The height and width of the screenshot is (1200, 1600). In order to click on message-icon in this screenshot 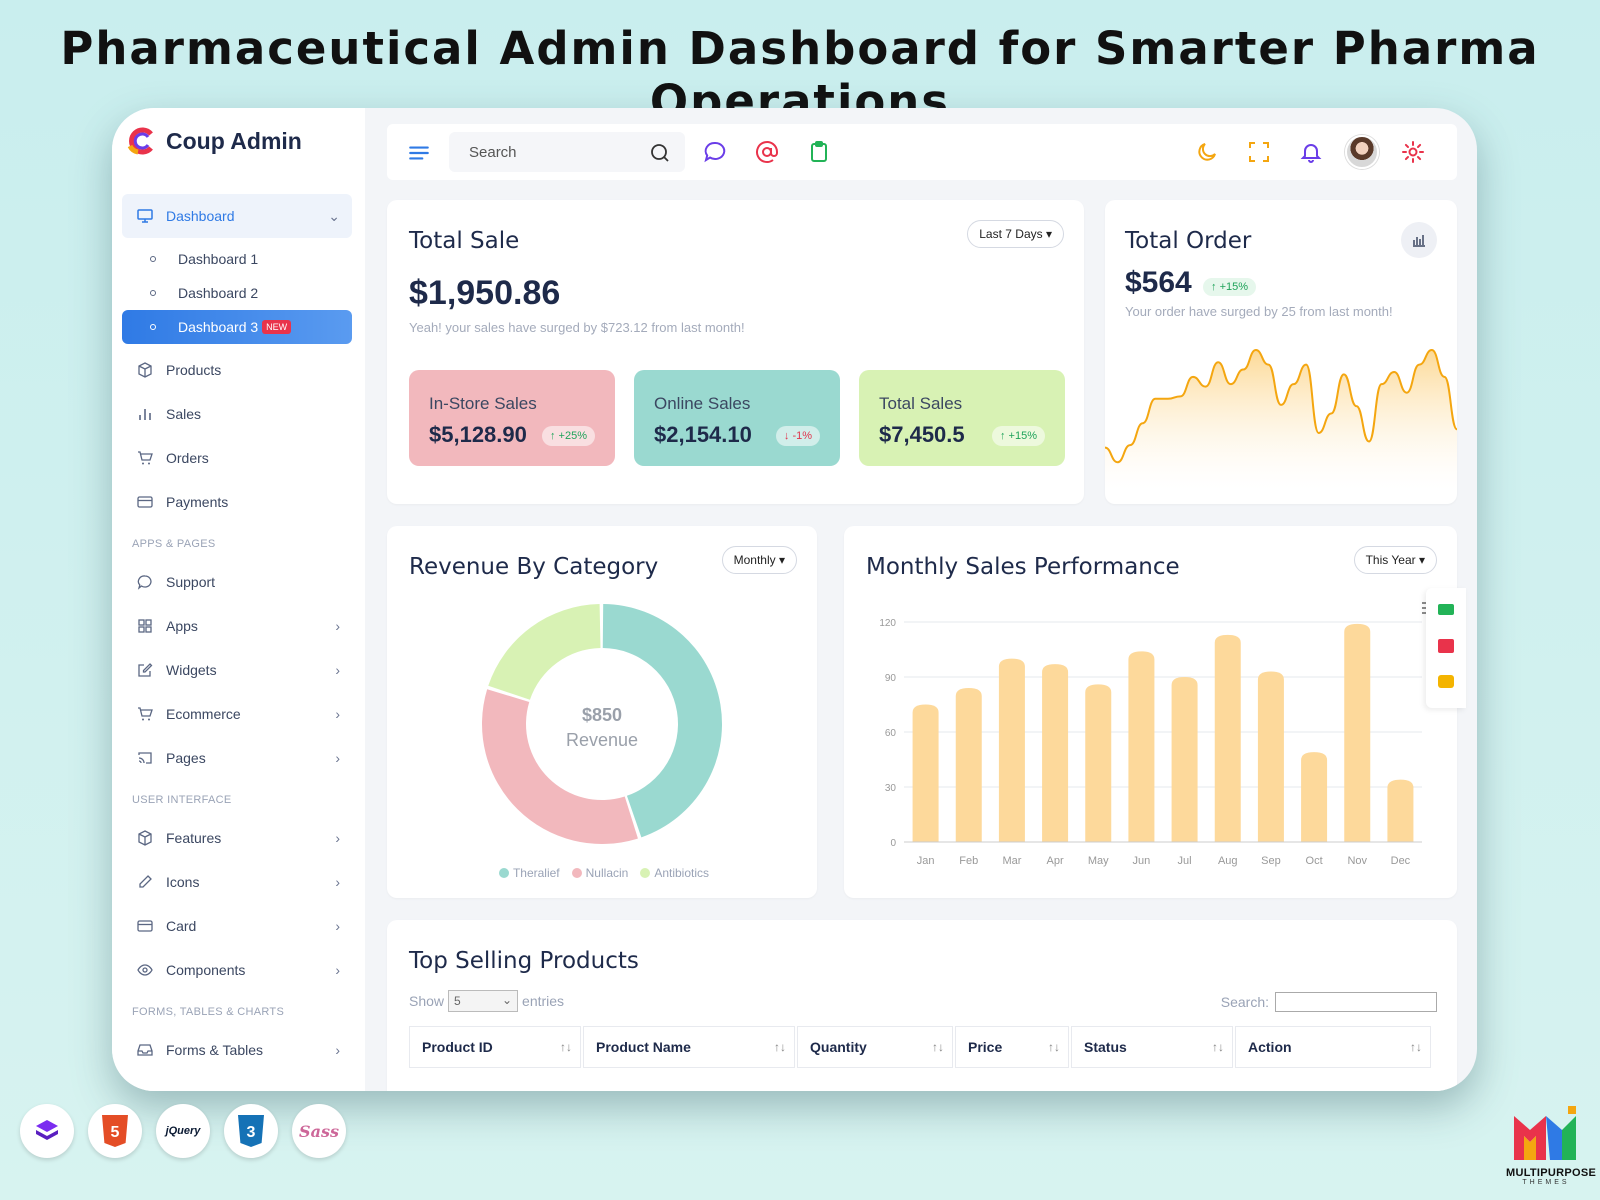, I will do `click(715, 152)`.